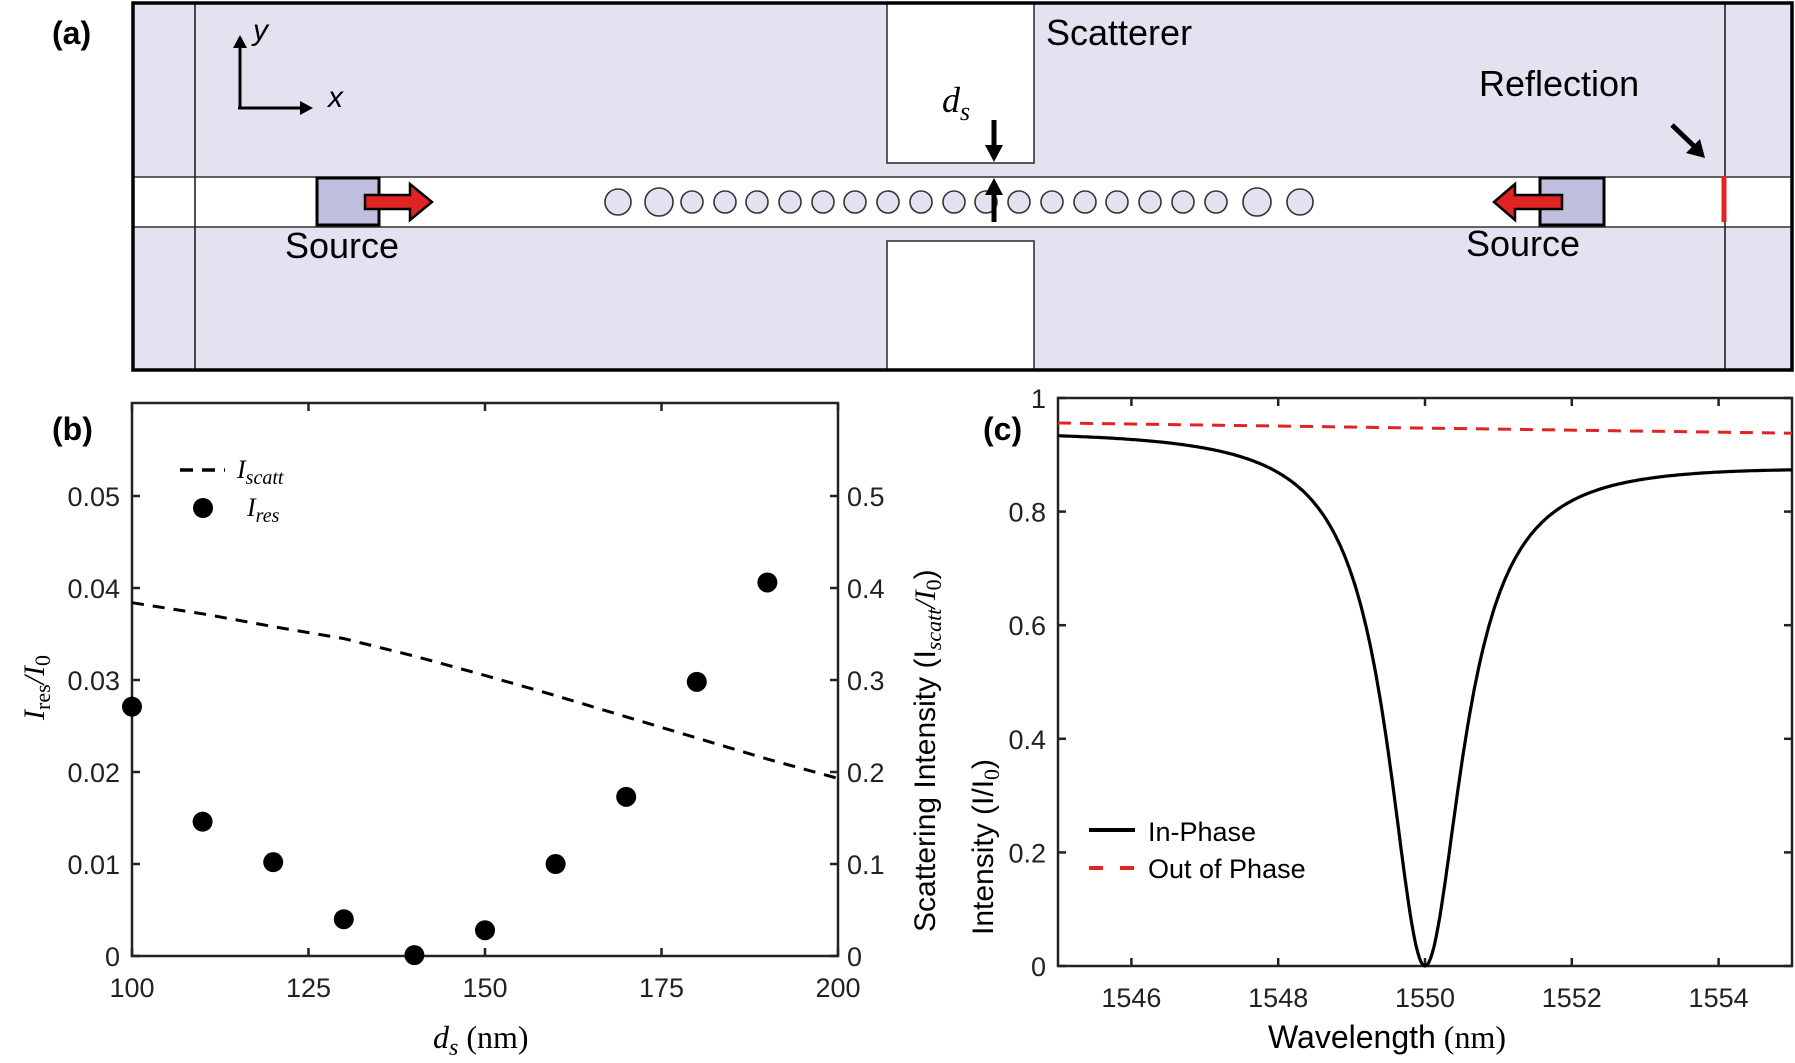 This screenshot has height=1063, width=1795. What do you see at coordinates (72, 429) in the screenshot?
I see `panel-b-label: (b)` at bounding box center [72, 429].